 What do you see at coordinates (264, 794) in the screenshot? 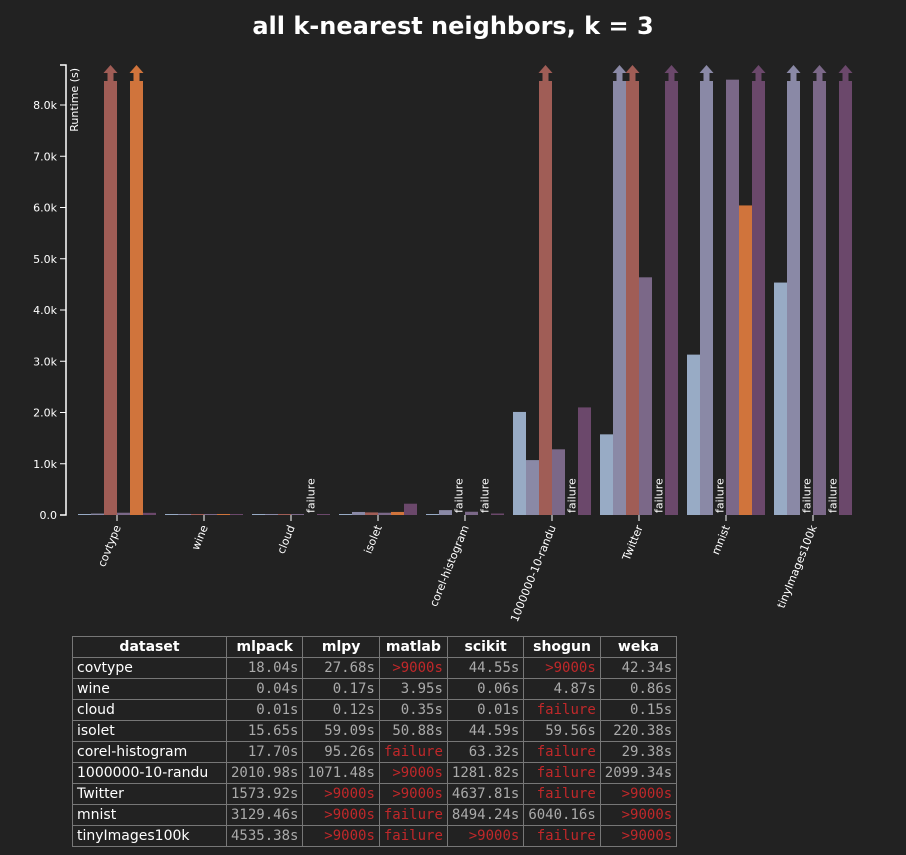
I see `value-cell: 1573.92s` at bounding box center [264, 794].